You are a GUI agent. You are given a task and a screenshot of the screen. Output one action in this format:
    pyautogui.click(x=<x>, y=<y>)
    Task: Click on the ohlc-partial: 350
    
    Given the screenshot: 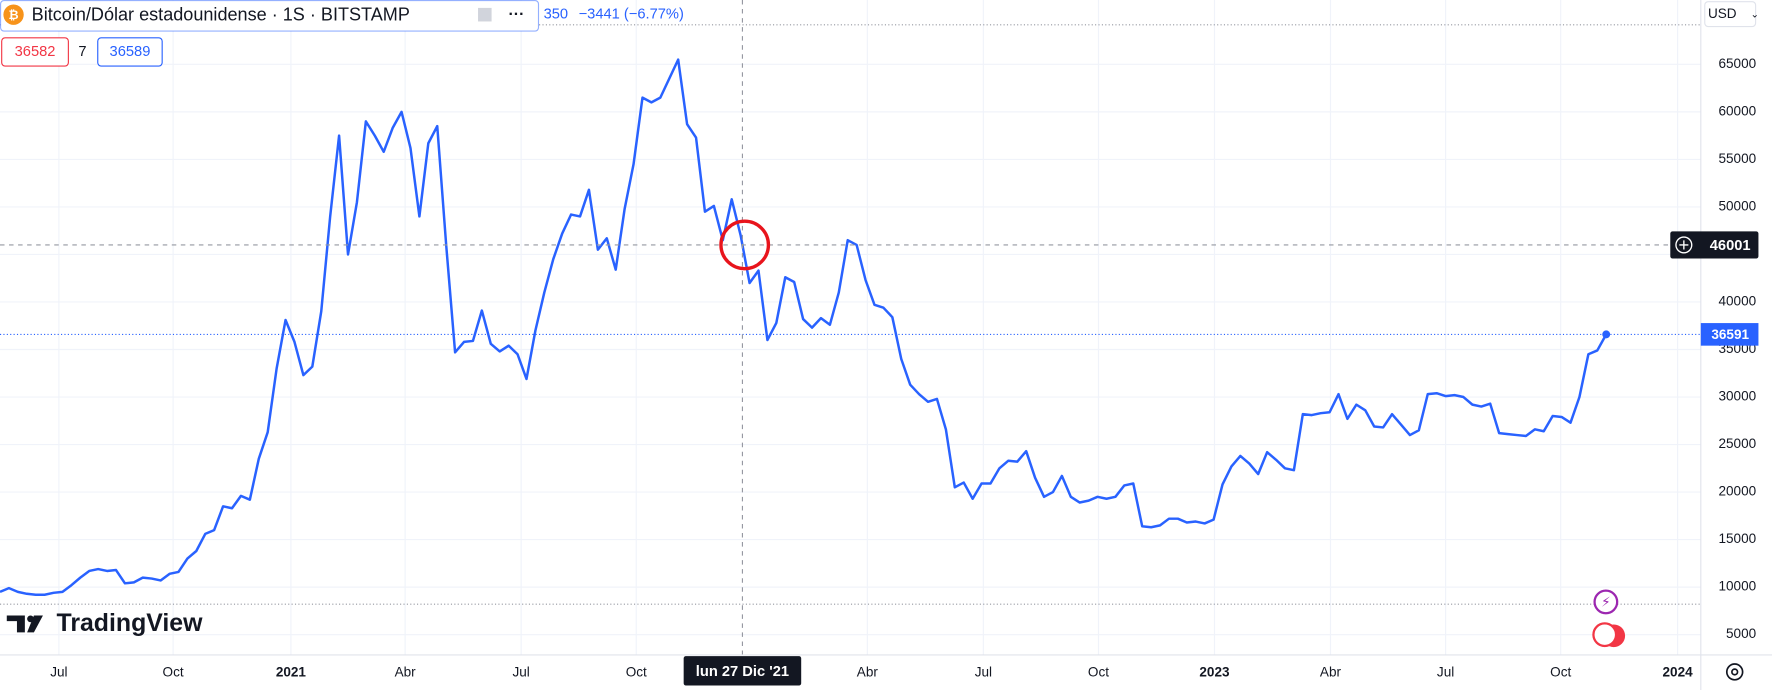 What is the action you would take?
    pyautogui.click(x=556, y=15)
    